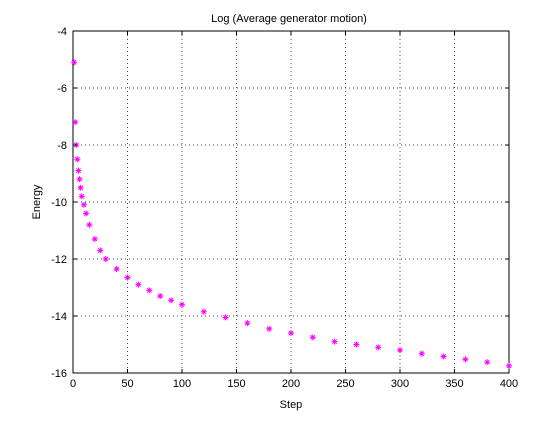 Image resolution: width=560 pixels, height=425 pixels. I want to click on y-tick-label: -16, so click(59, 374).